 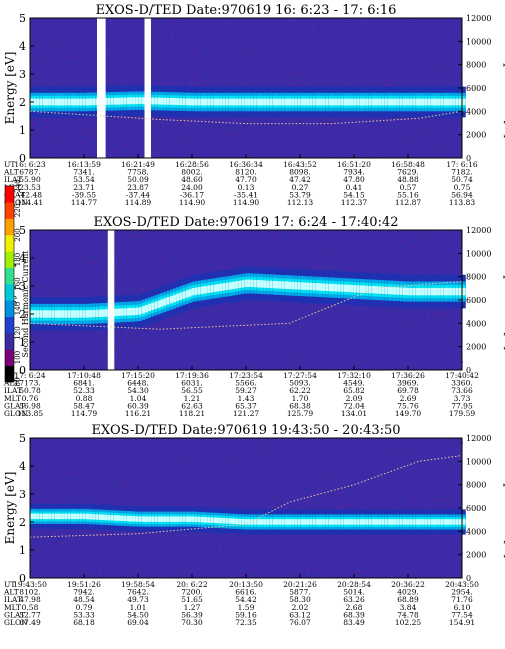 I want to click on table-cell: 6448., so click(x=137, y=383).